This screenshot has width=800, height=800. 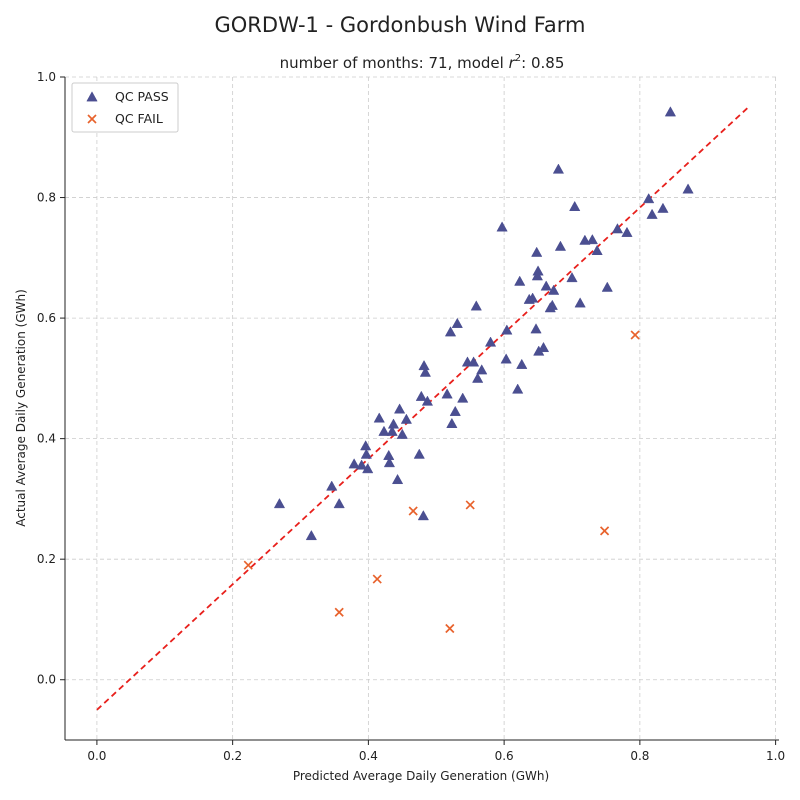 What do you see at coordinates (518, 58) in the screenshot?
I see `subtitle-exp: 2` at bounding box center [518, 58].